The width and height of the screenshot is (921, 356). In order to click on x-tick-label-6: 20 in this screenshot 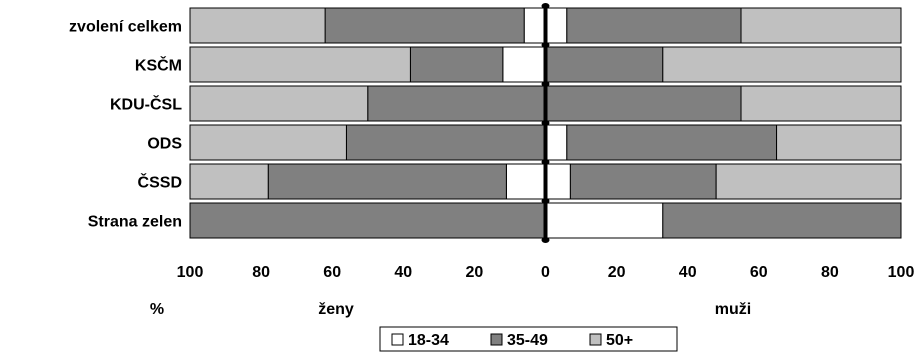, I will do `click(617, 272)`.